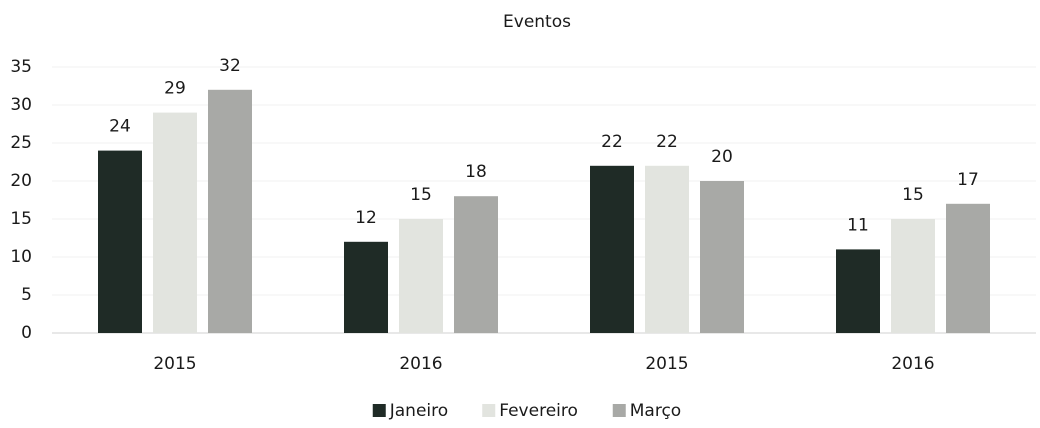 The width and height of the screenshot is (1040, 428). Describe the element at coordinates (21, 143) in the screenshot. I see `y-tick-label: 25` at that location.